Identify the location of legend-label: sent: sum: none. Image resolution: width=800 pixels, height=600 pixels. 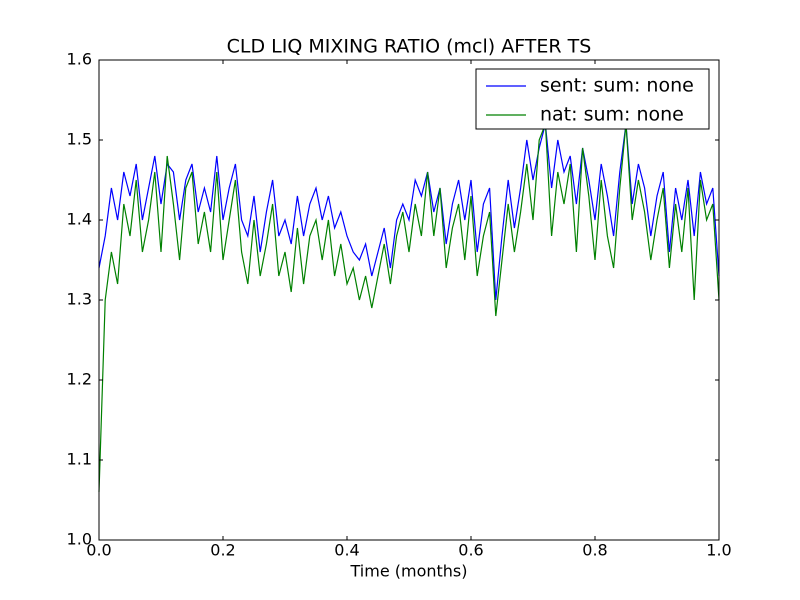
(617, 86).